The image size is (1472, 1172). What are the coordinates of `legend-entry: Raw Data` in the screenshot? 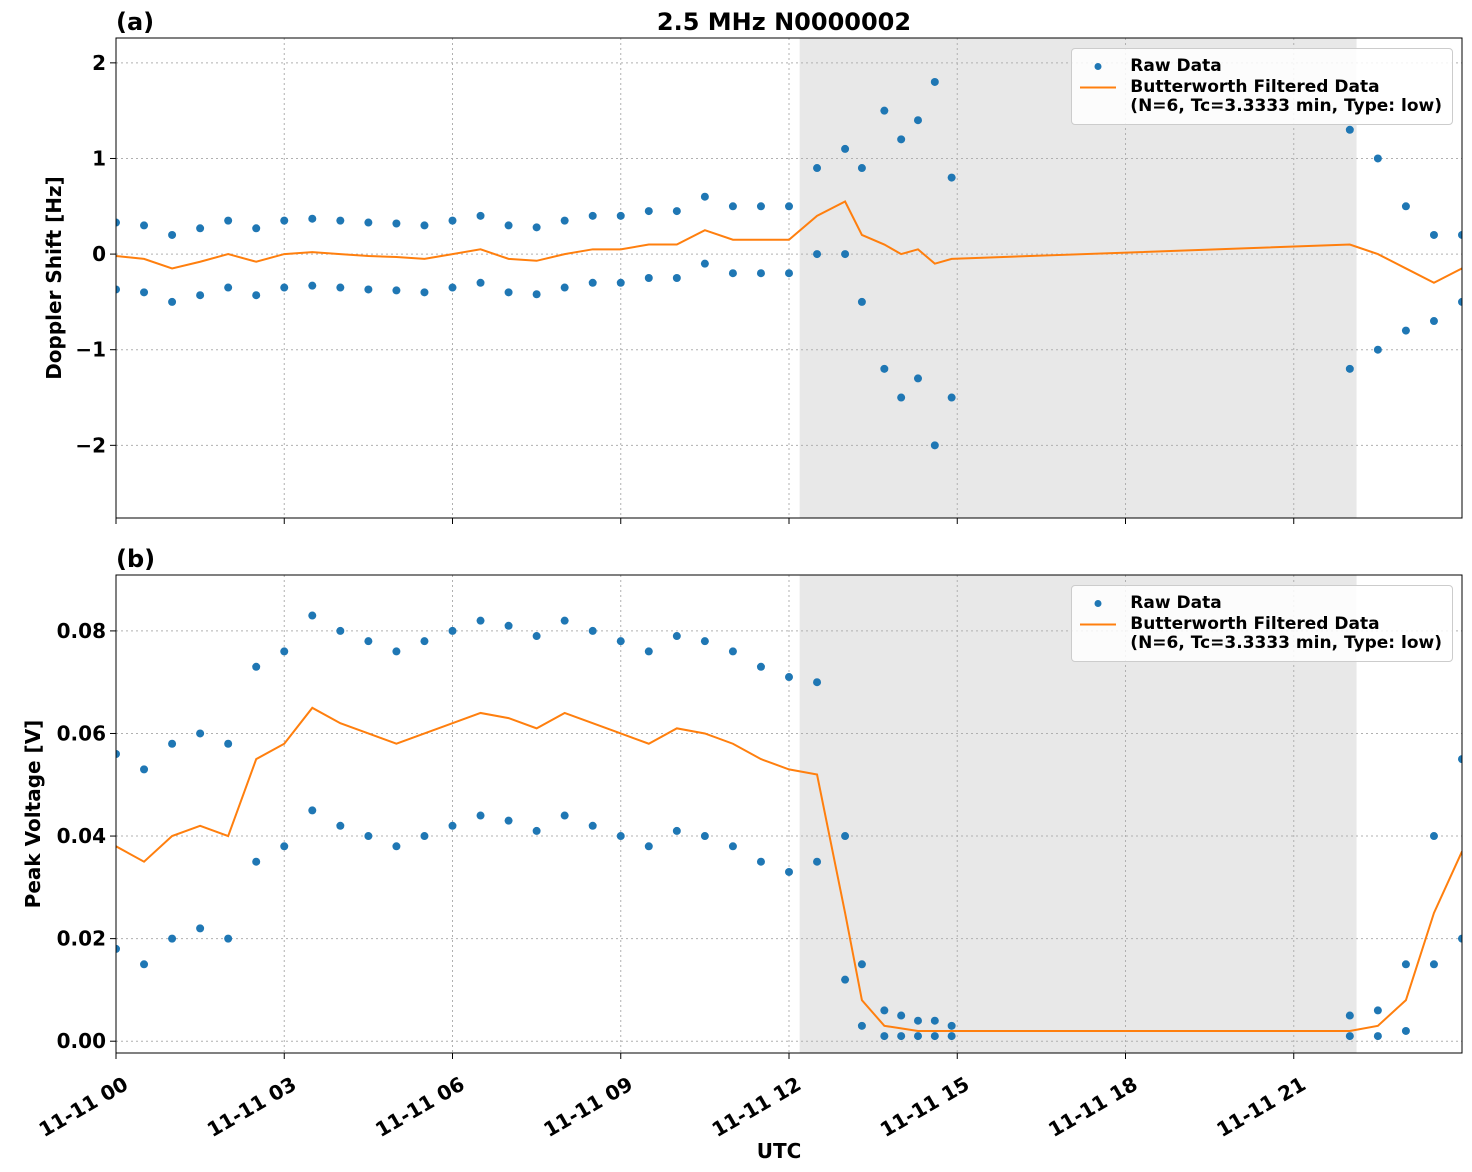 It's located at (1260, 66).